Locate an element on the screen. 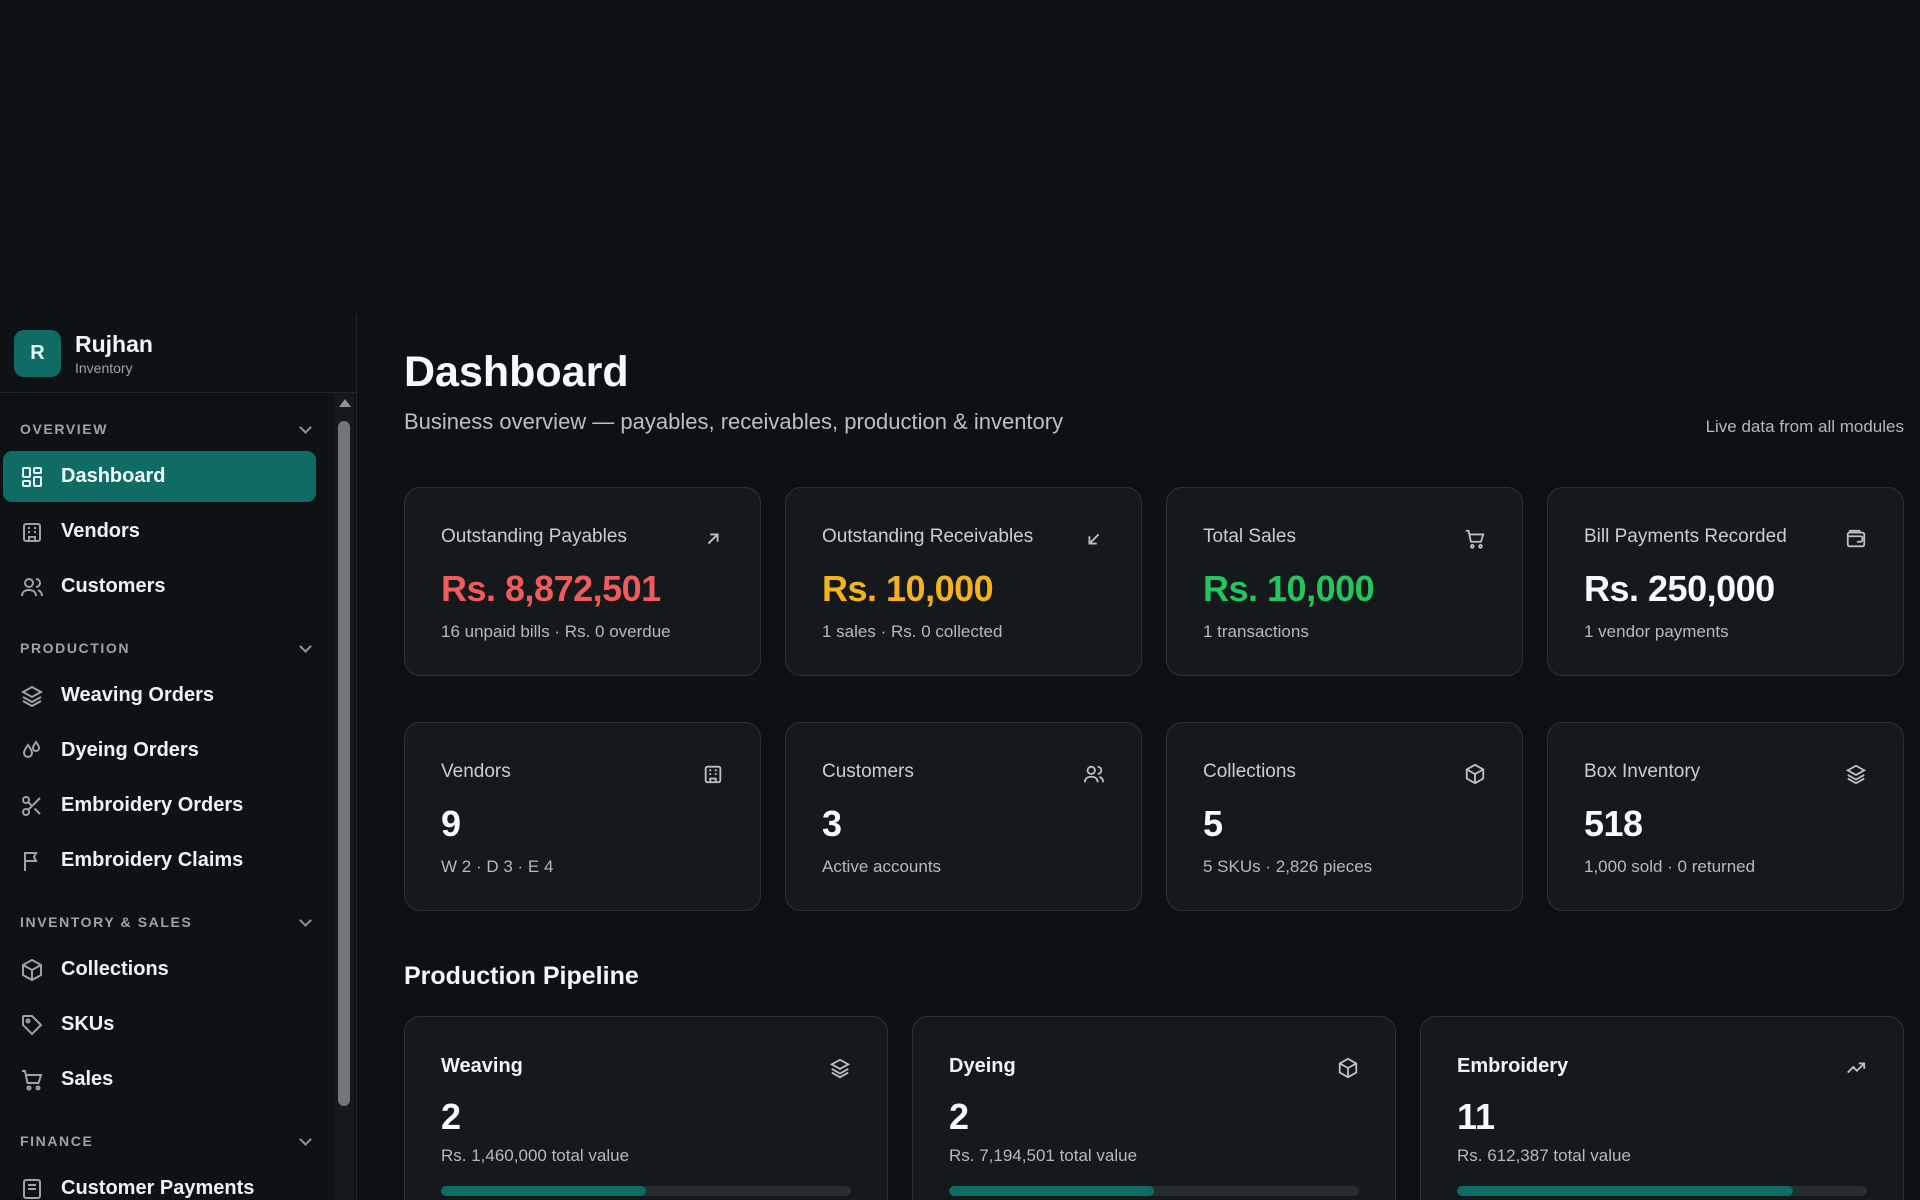  pipeline-value: 11 is located at coordinates (1476, 1116).